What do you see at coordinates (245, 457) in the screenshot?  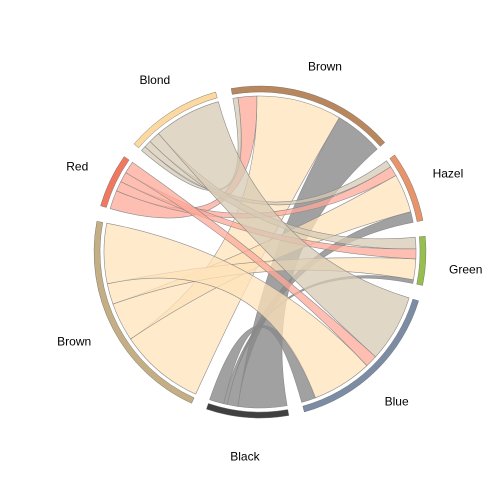 I see `label-hair-black: Black` at bounding box center [245, 457].